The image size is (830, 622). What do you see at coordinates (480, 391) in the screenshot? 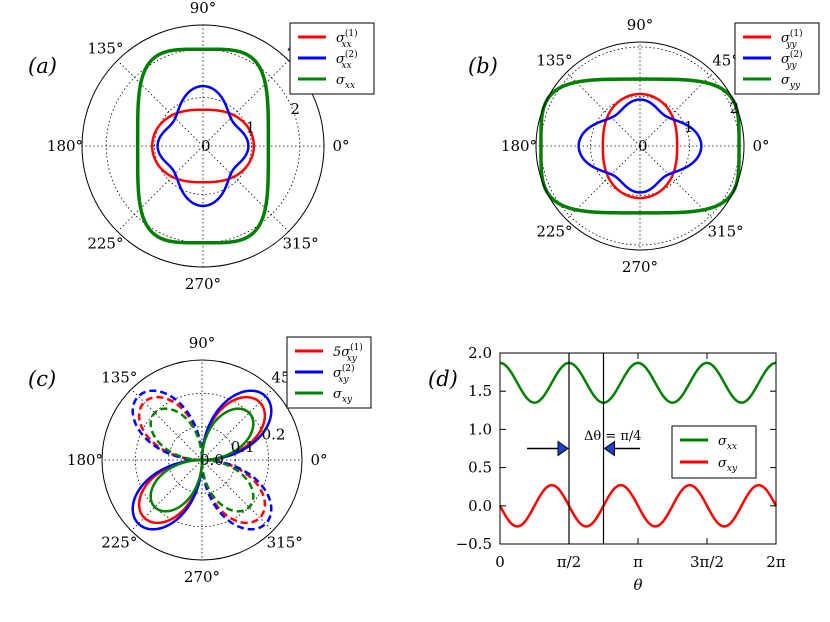
I see `y-tick-label-4: 1.5` at bounding box center [480, 391].